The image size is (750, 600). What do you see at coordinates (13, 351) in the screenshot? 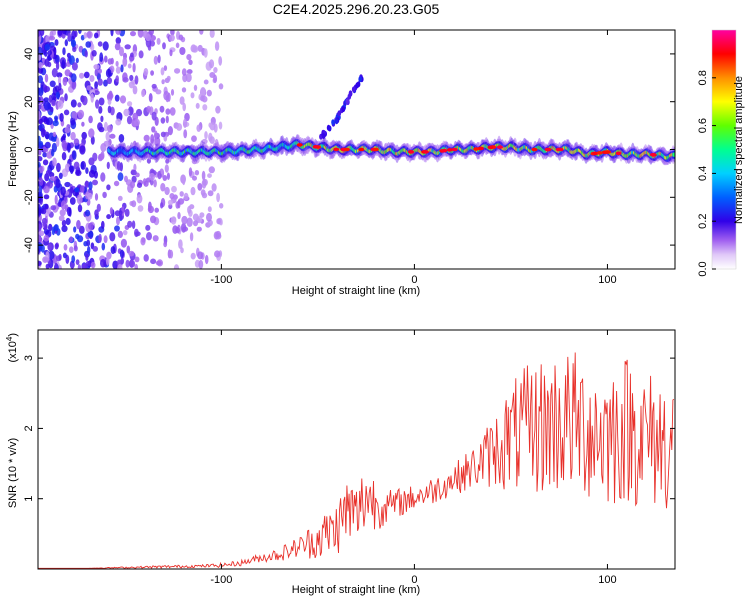
I see `snr-scale-prefix: (x10` at bounding box center [13, 351].